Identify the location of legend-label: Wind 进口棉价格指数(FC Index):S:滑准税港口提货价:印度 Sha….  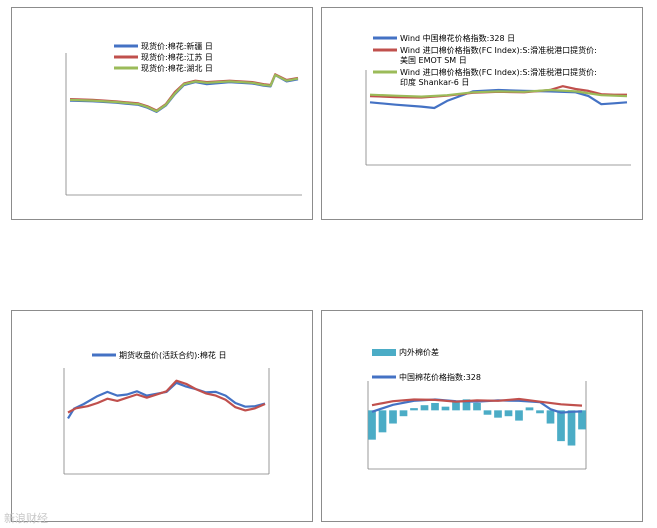
(498, 77).